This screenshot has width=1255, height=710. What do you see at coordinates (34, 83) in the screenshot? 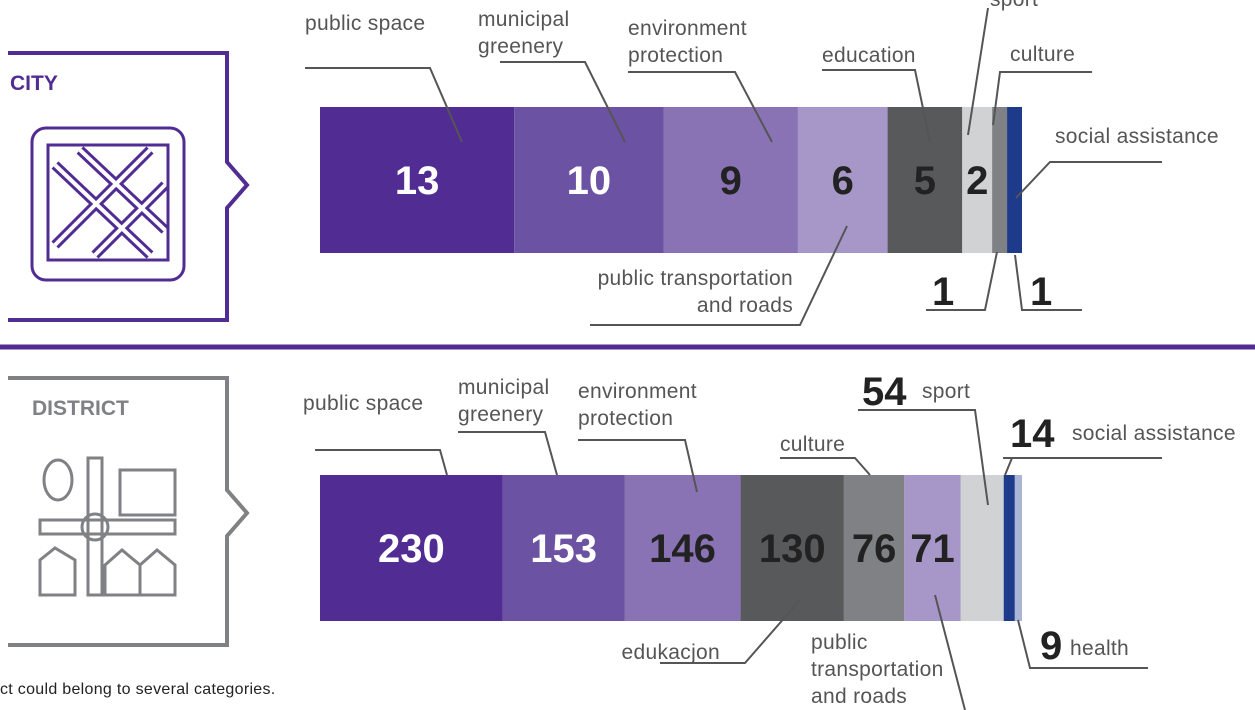
I see `panel-title: CITY` at bounding box center [34, 83].